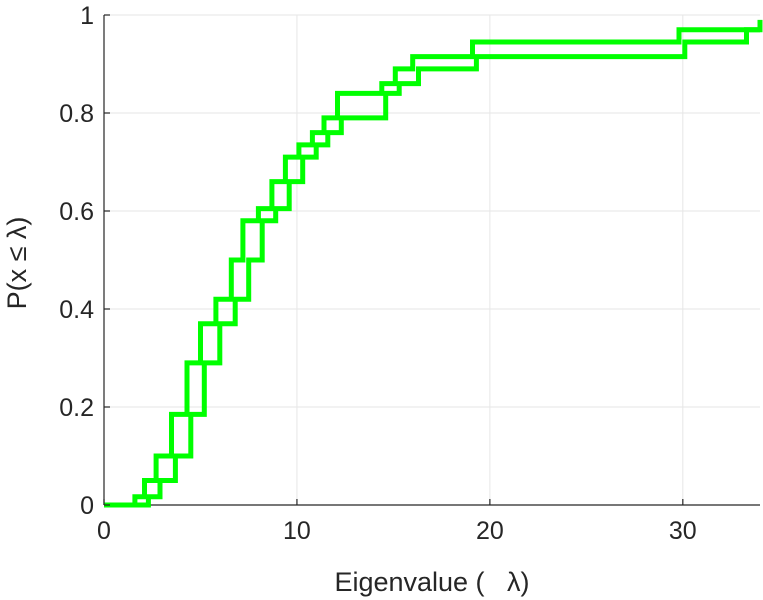 This screenshot has height=600, width=763. I want to click on y-tick-label: 0.2, so click(76, 408).